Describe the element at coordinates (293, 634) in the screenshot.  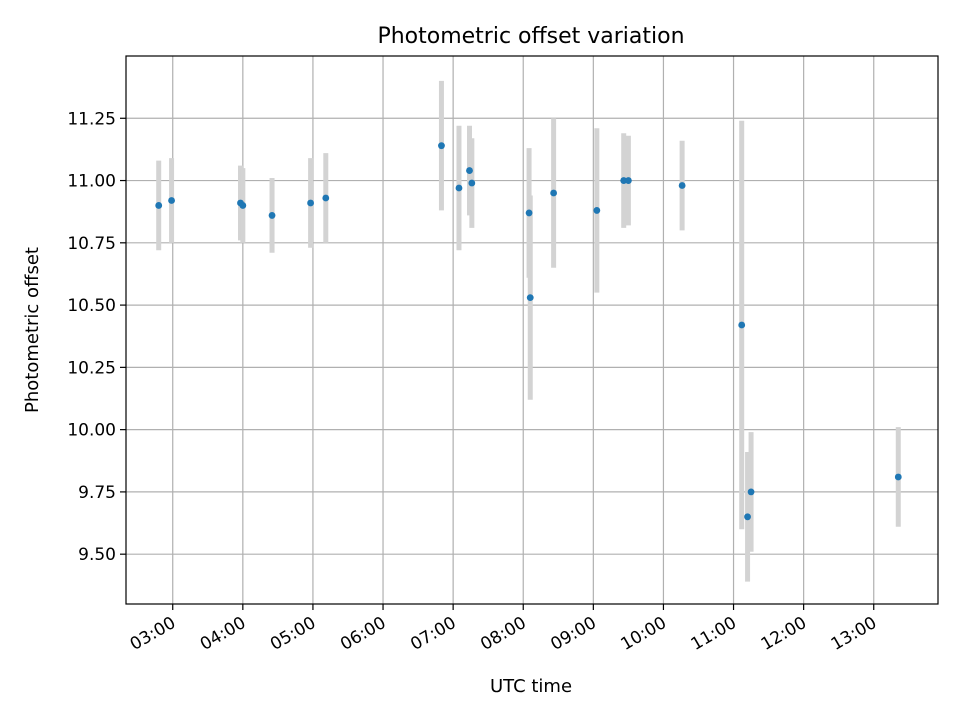
I see `x-tick-label: 05:00` at that location.